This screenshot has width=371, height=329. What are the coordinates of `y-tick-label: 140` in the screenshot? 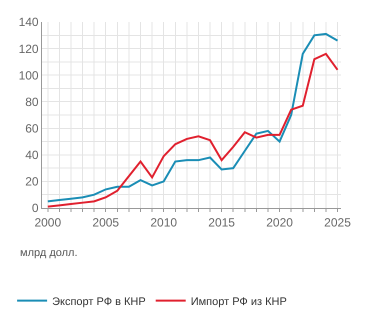 It's located at (28, 22).